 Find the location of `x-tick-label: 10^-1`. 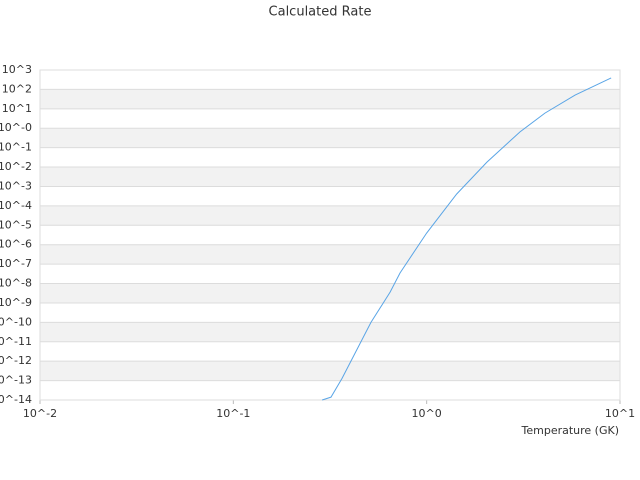

x-tick-label: 10^-1 is located at coordinates (233, 413).